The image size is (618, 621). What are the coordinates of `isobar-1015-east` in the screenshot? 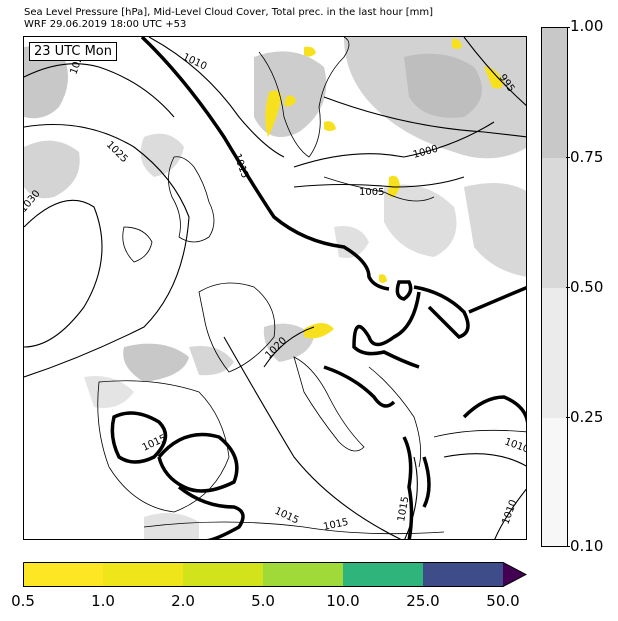 It's located at (484, 460).